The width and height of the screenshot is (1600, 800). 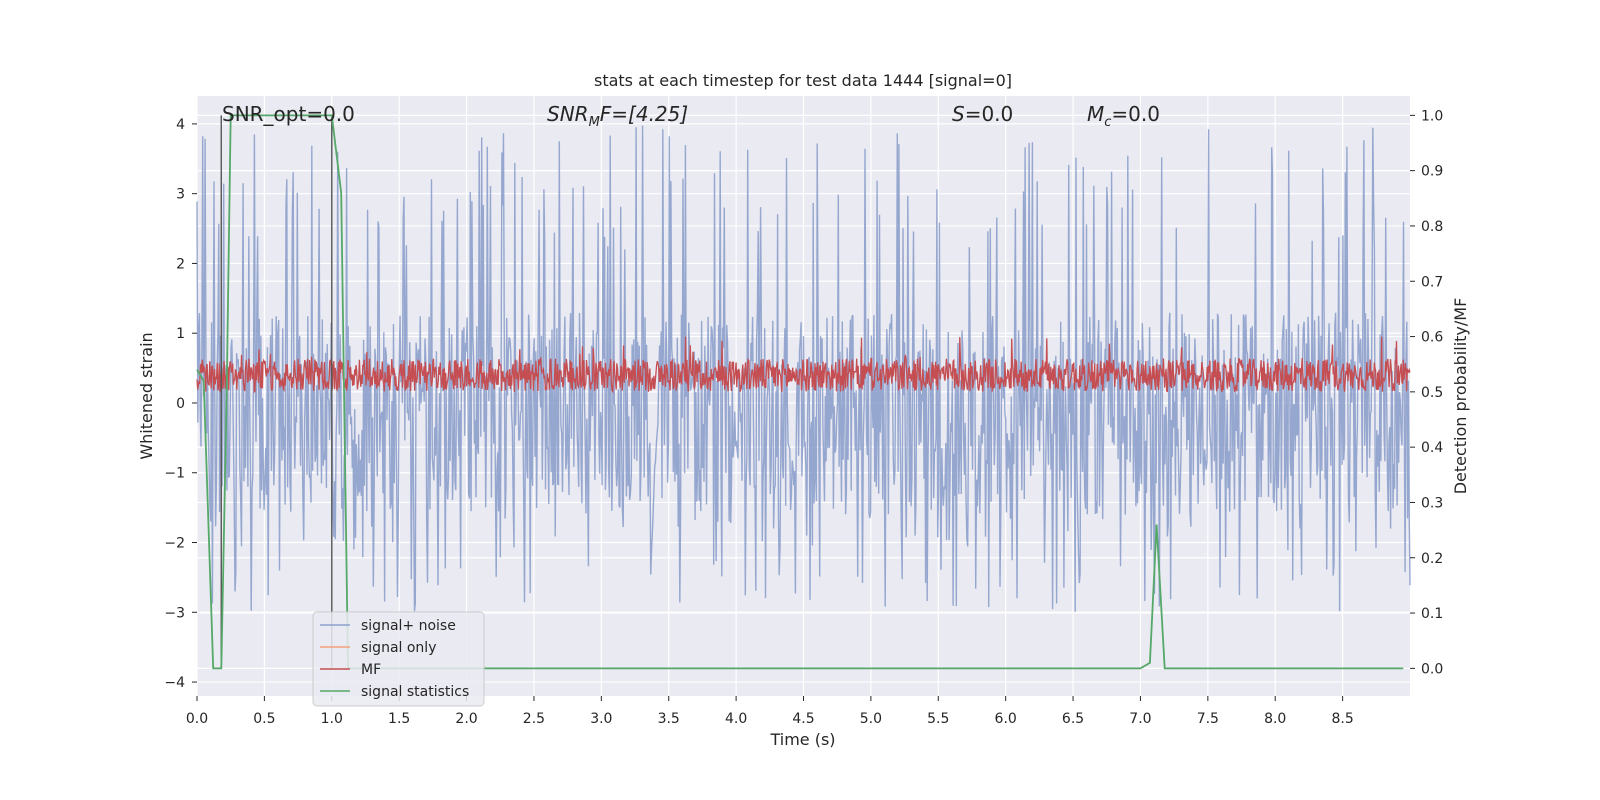 I want to click on y-left-tick-label: 0, so click(x=180, y=404).